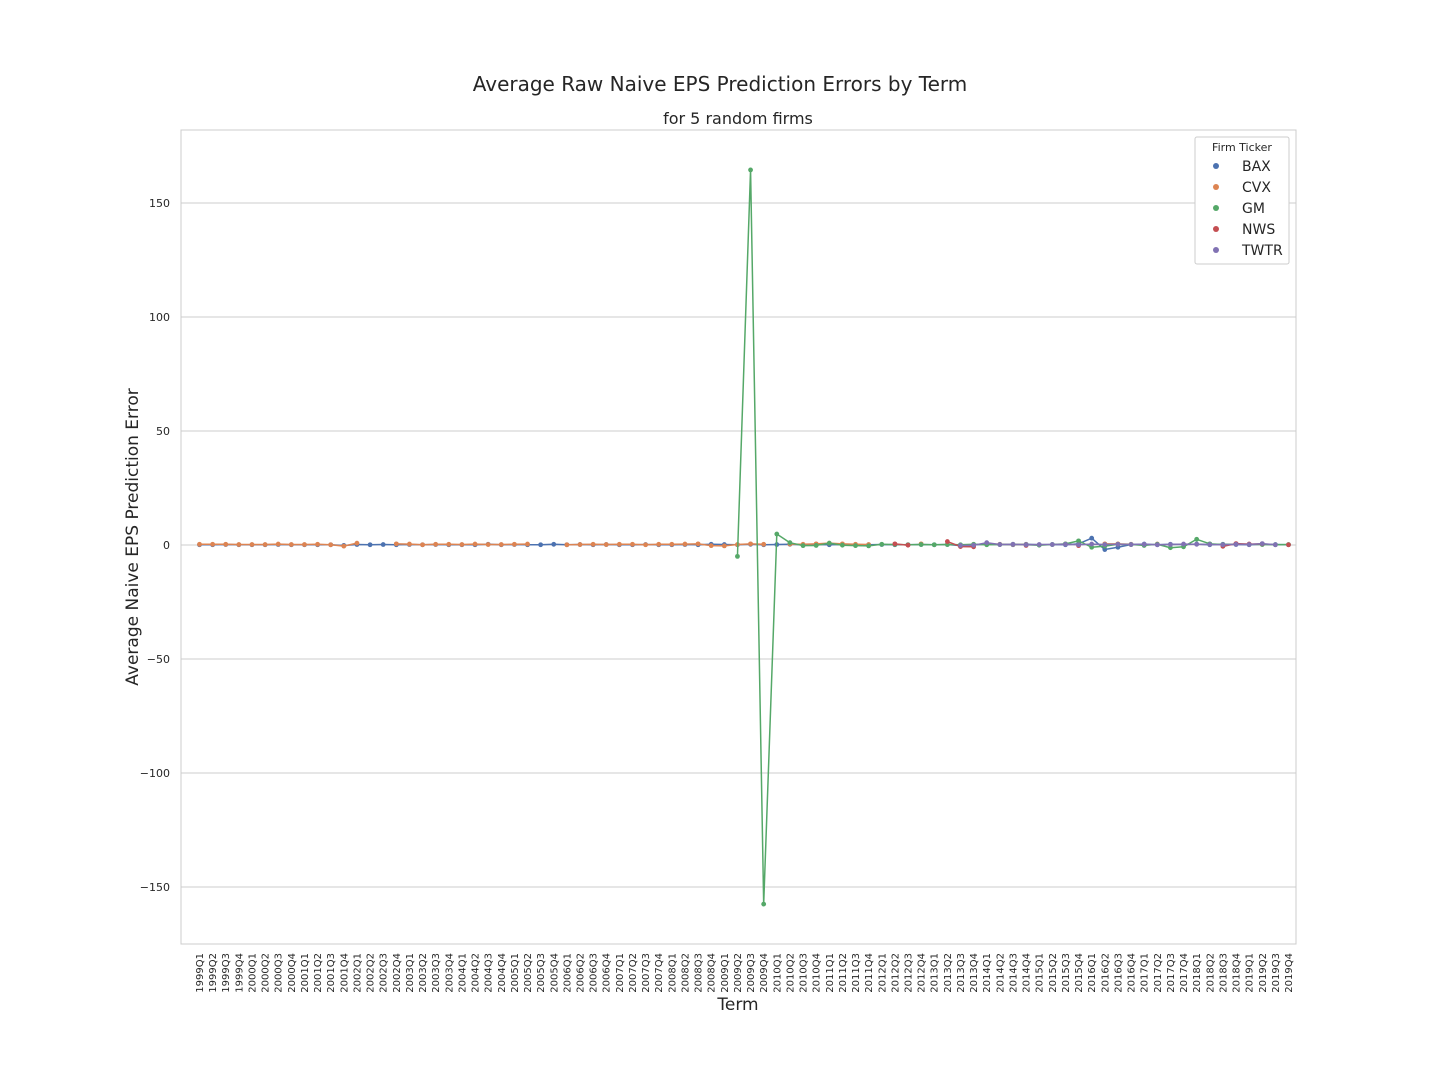 The image size is (1440, 1080). I want to click on x-tick-label: 2014Q3, so click(1013, 973).